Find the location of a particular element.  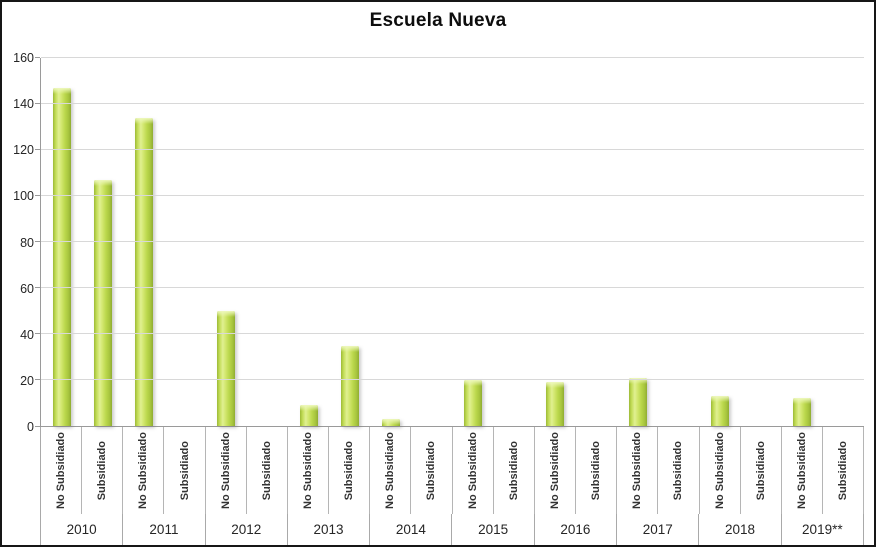

bar-slot-2014-no-subsidiado is located at coordinates (390, 242).